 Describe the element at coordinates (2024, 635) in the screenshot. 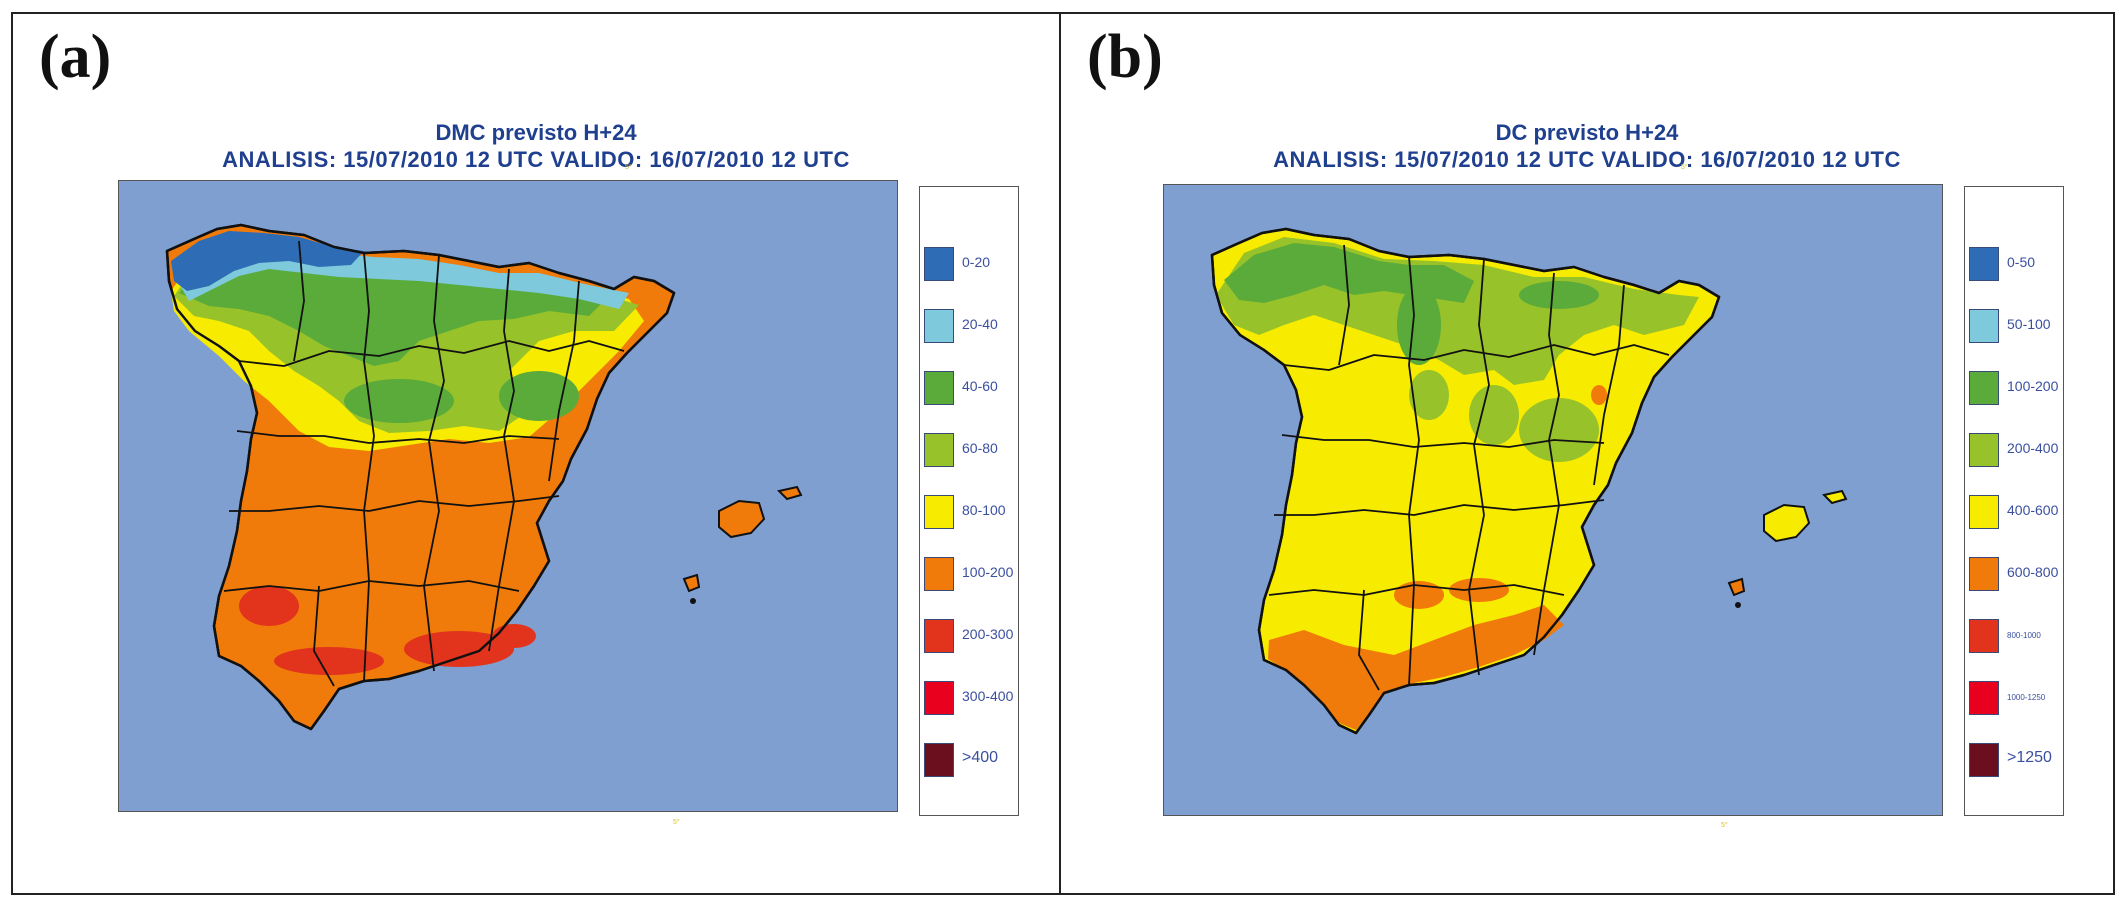

I see `legend-label: 800-1000` at that location.